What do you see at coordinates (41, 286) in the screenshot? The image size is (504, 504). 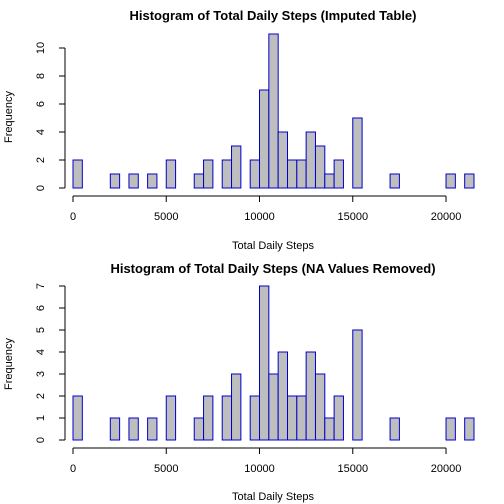 I see `y-tick-label: 7` at bounding box center [41, 286].